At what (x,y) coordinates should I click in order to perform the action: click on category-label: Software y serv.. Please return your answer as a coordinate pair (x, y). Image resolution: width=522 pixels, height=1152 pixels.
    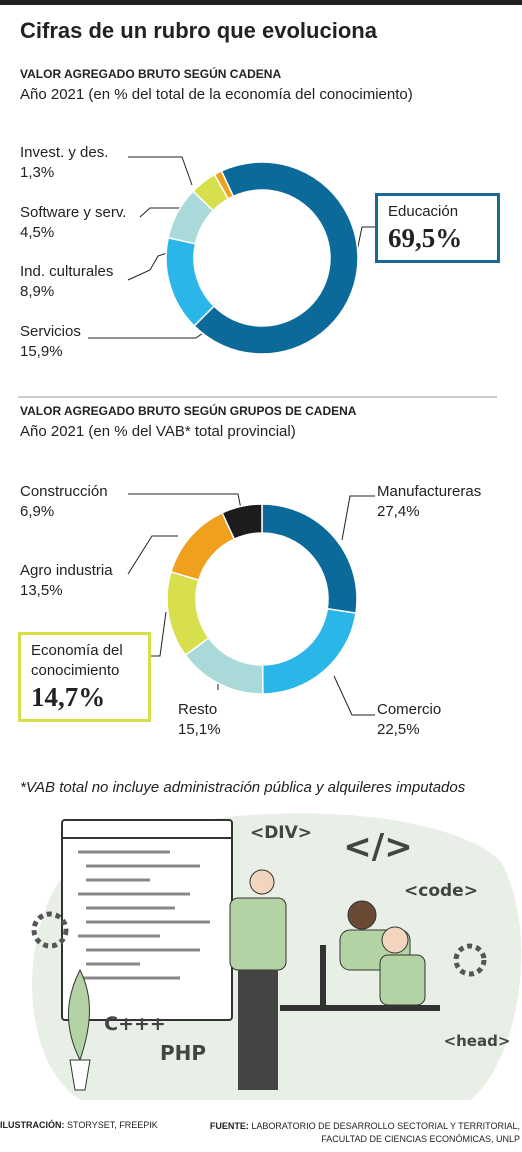
    Looking at the image, I should click on (73, 212).